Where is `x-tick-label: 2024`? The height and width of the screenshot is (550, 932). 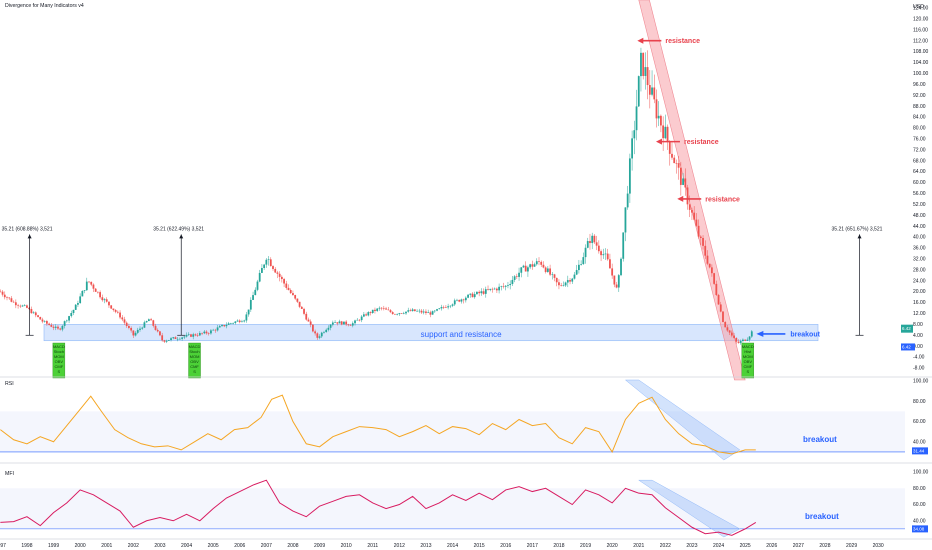
x-tick-label: 2024 is located at coordinates (718, 546).